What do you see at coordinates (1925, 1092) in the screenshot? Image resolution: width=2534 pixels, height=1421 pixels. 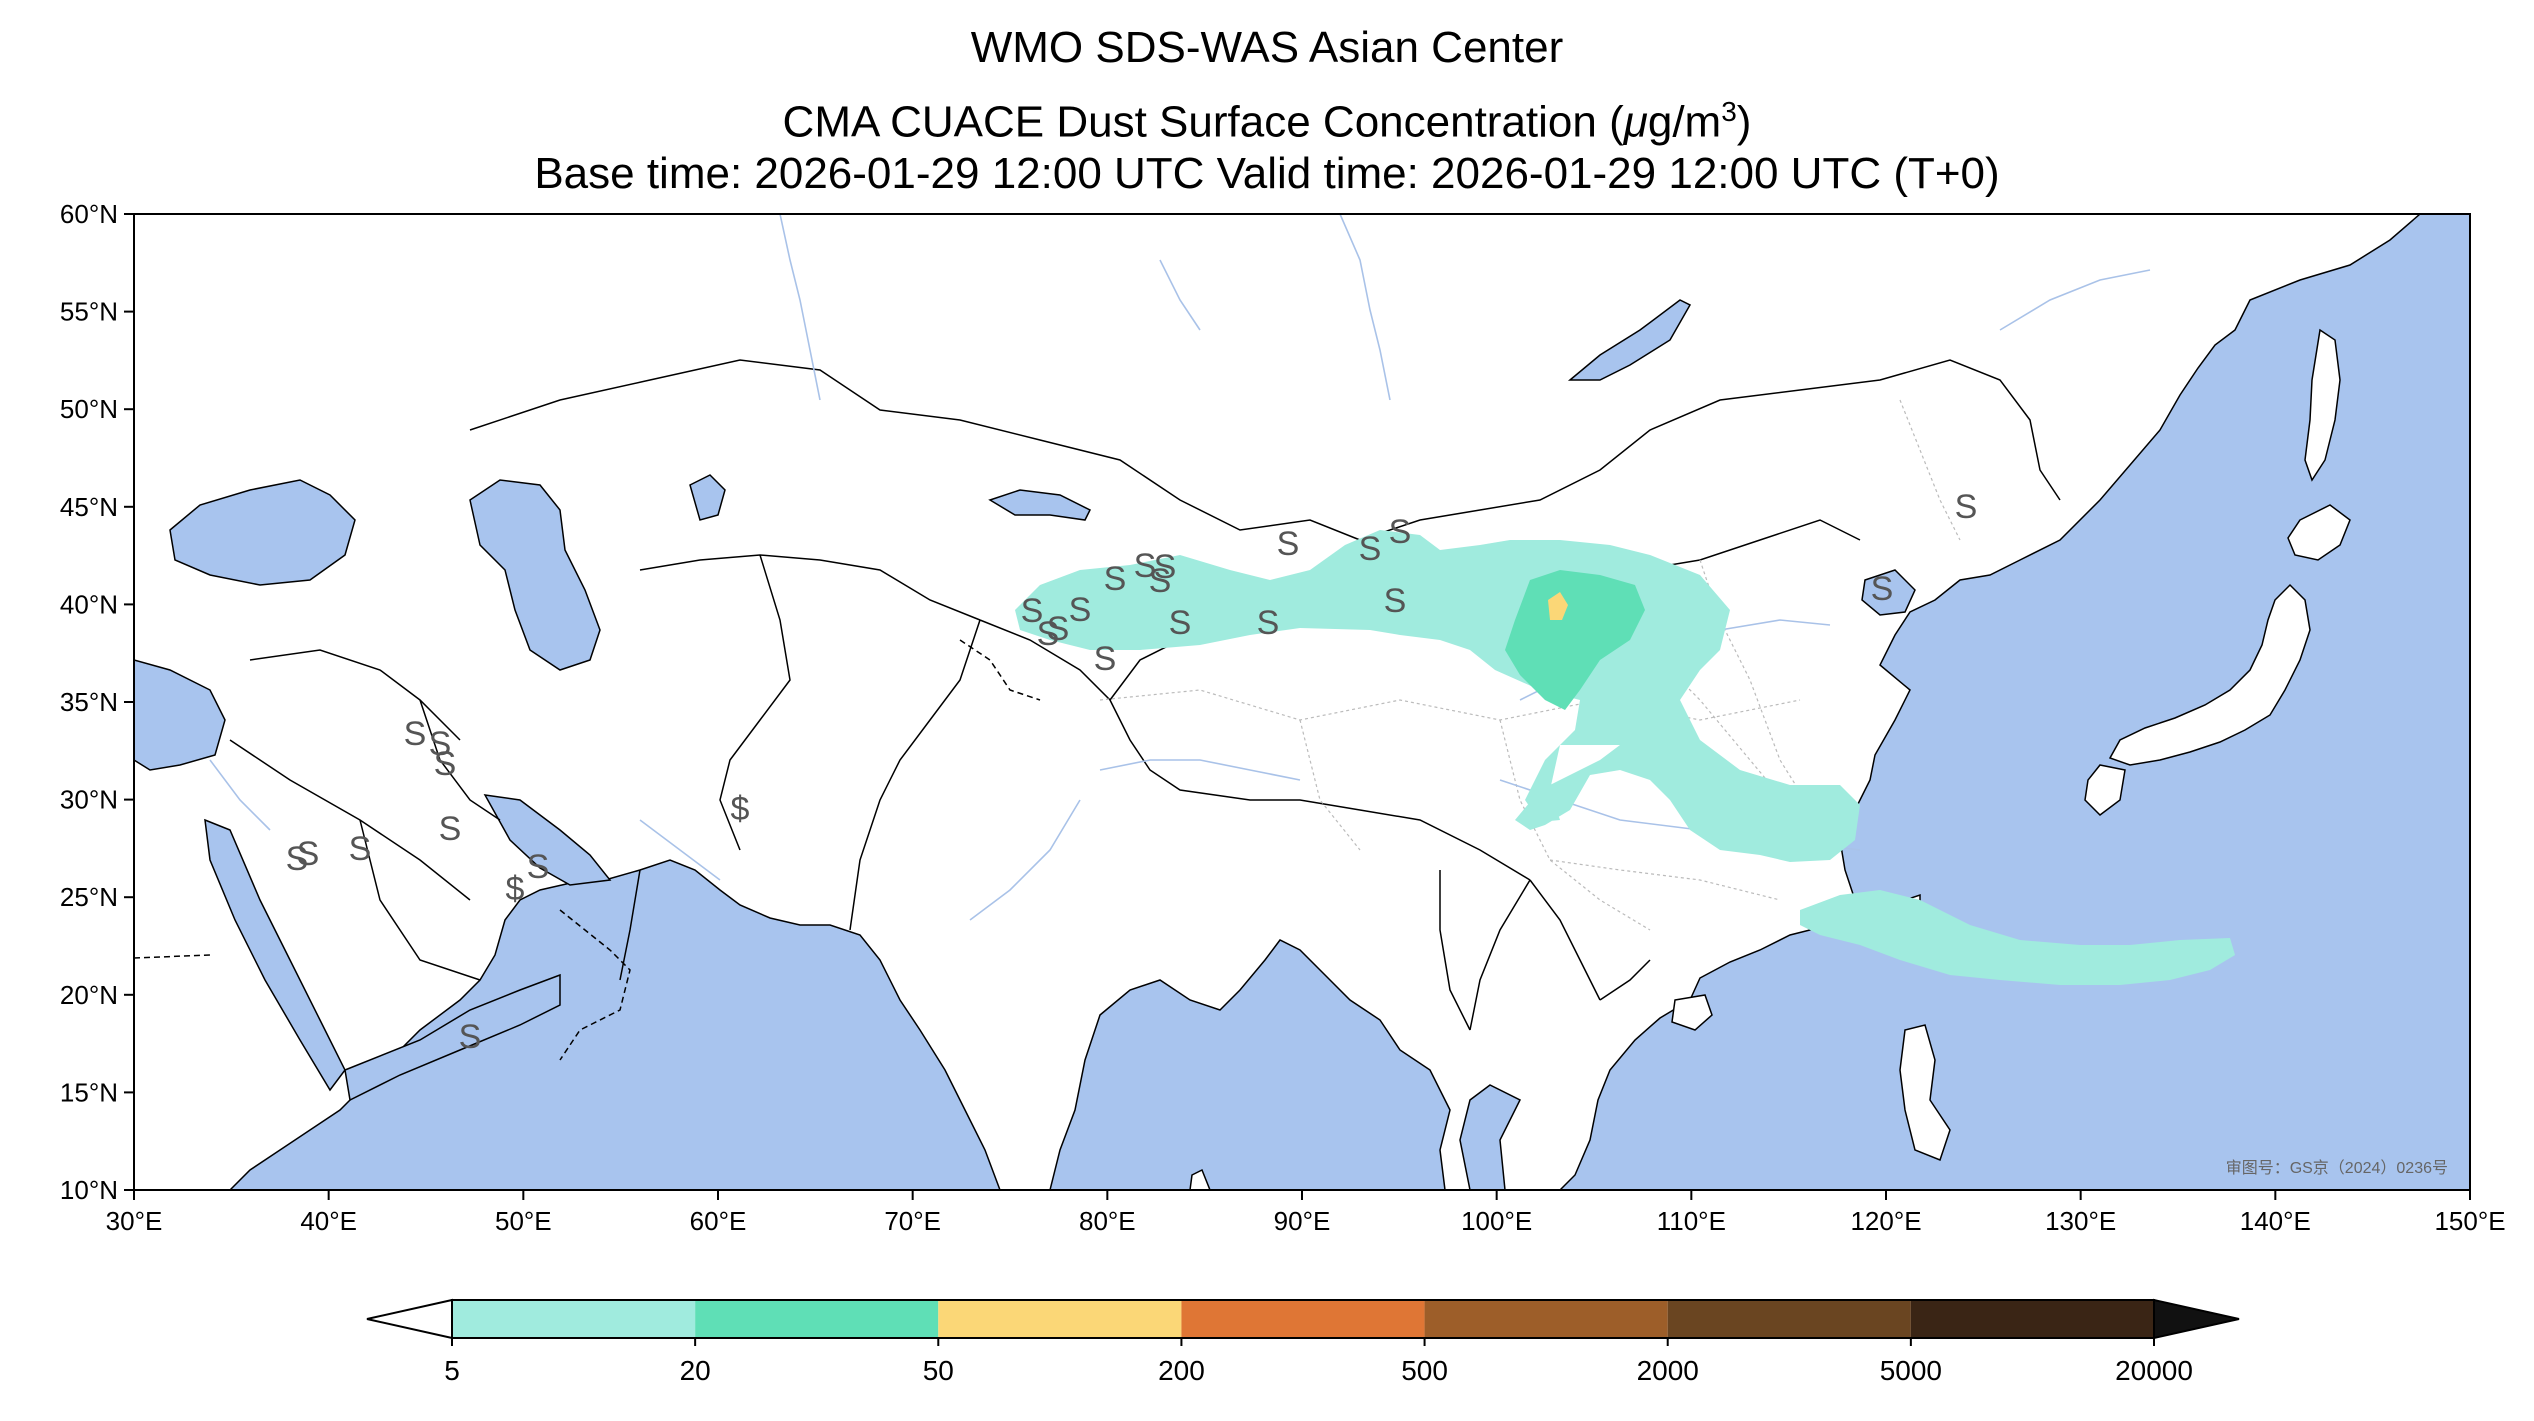 I see `landmass-luzon` at bounding box center [1925, 1092].